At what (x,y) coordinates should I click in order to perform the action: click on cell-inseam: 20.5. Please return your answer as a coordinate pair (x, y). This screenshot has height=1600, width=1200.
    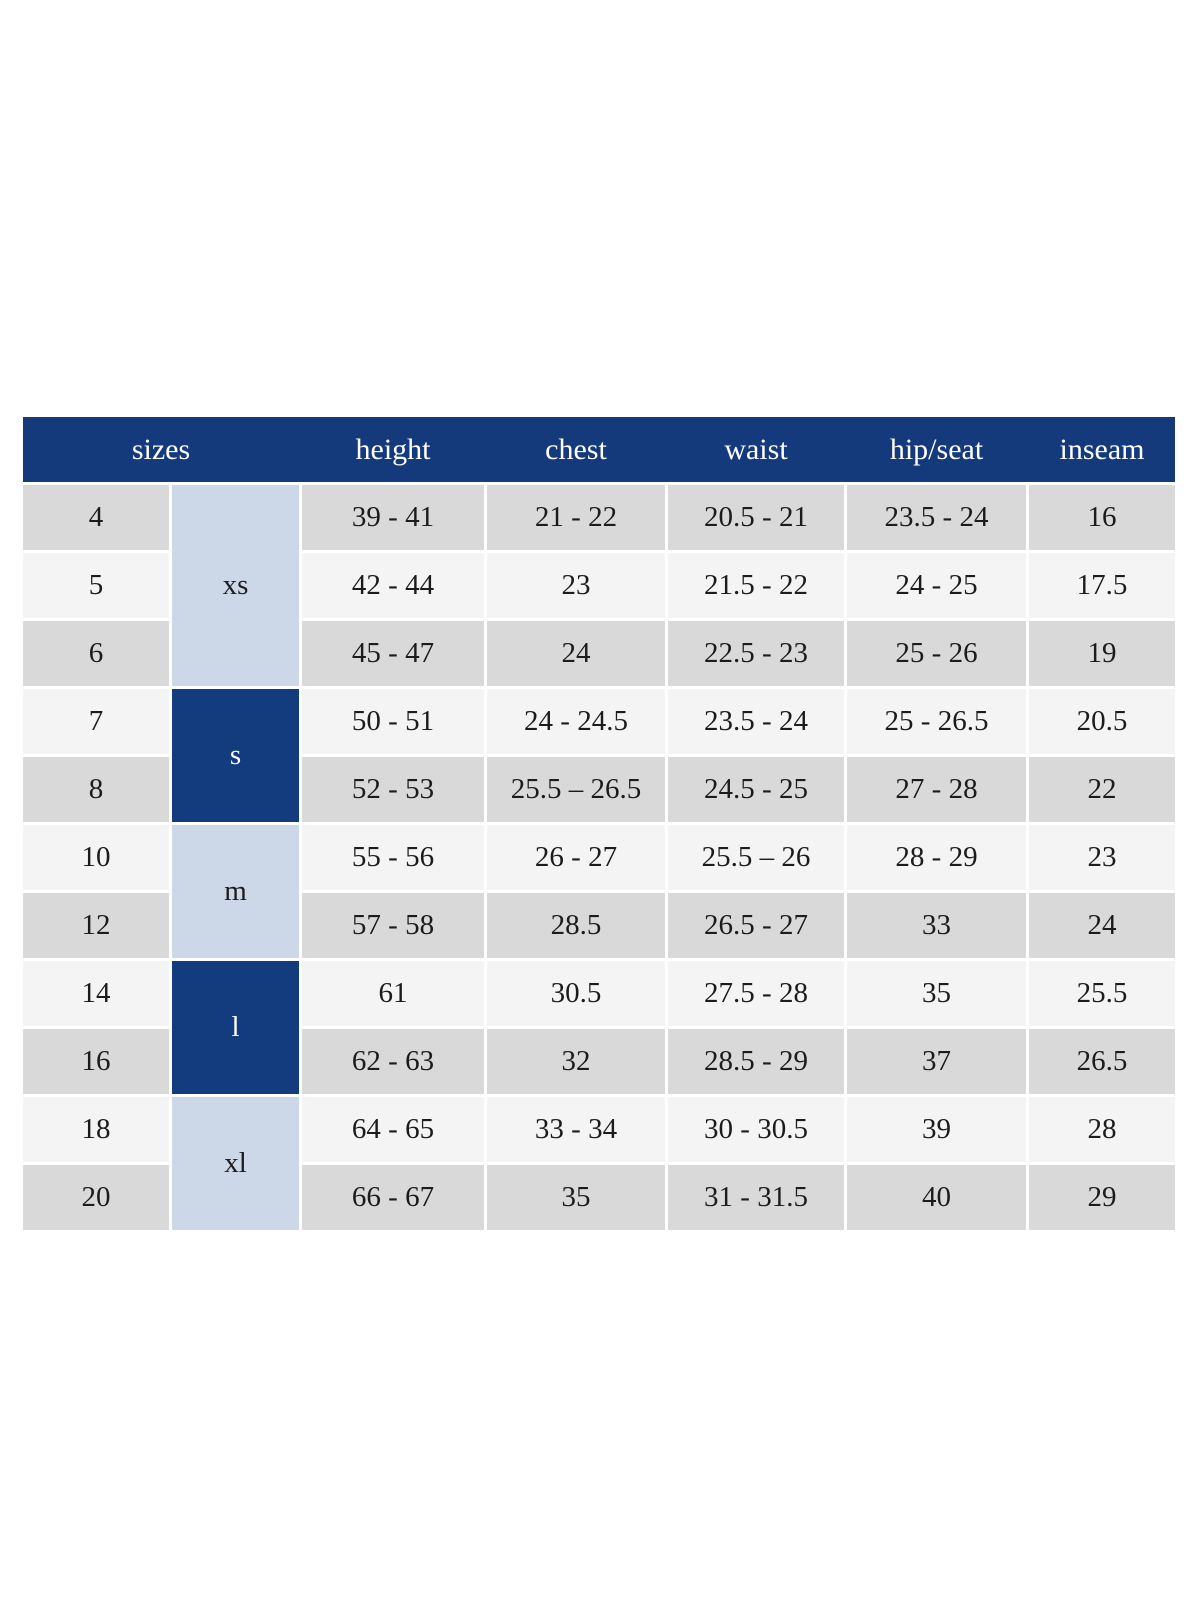
    Looking at the image, I should click on (1102, 721).